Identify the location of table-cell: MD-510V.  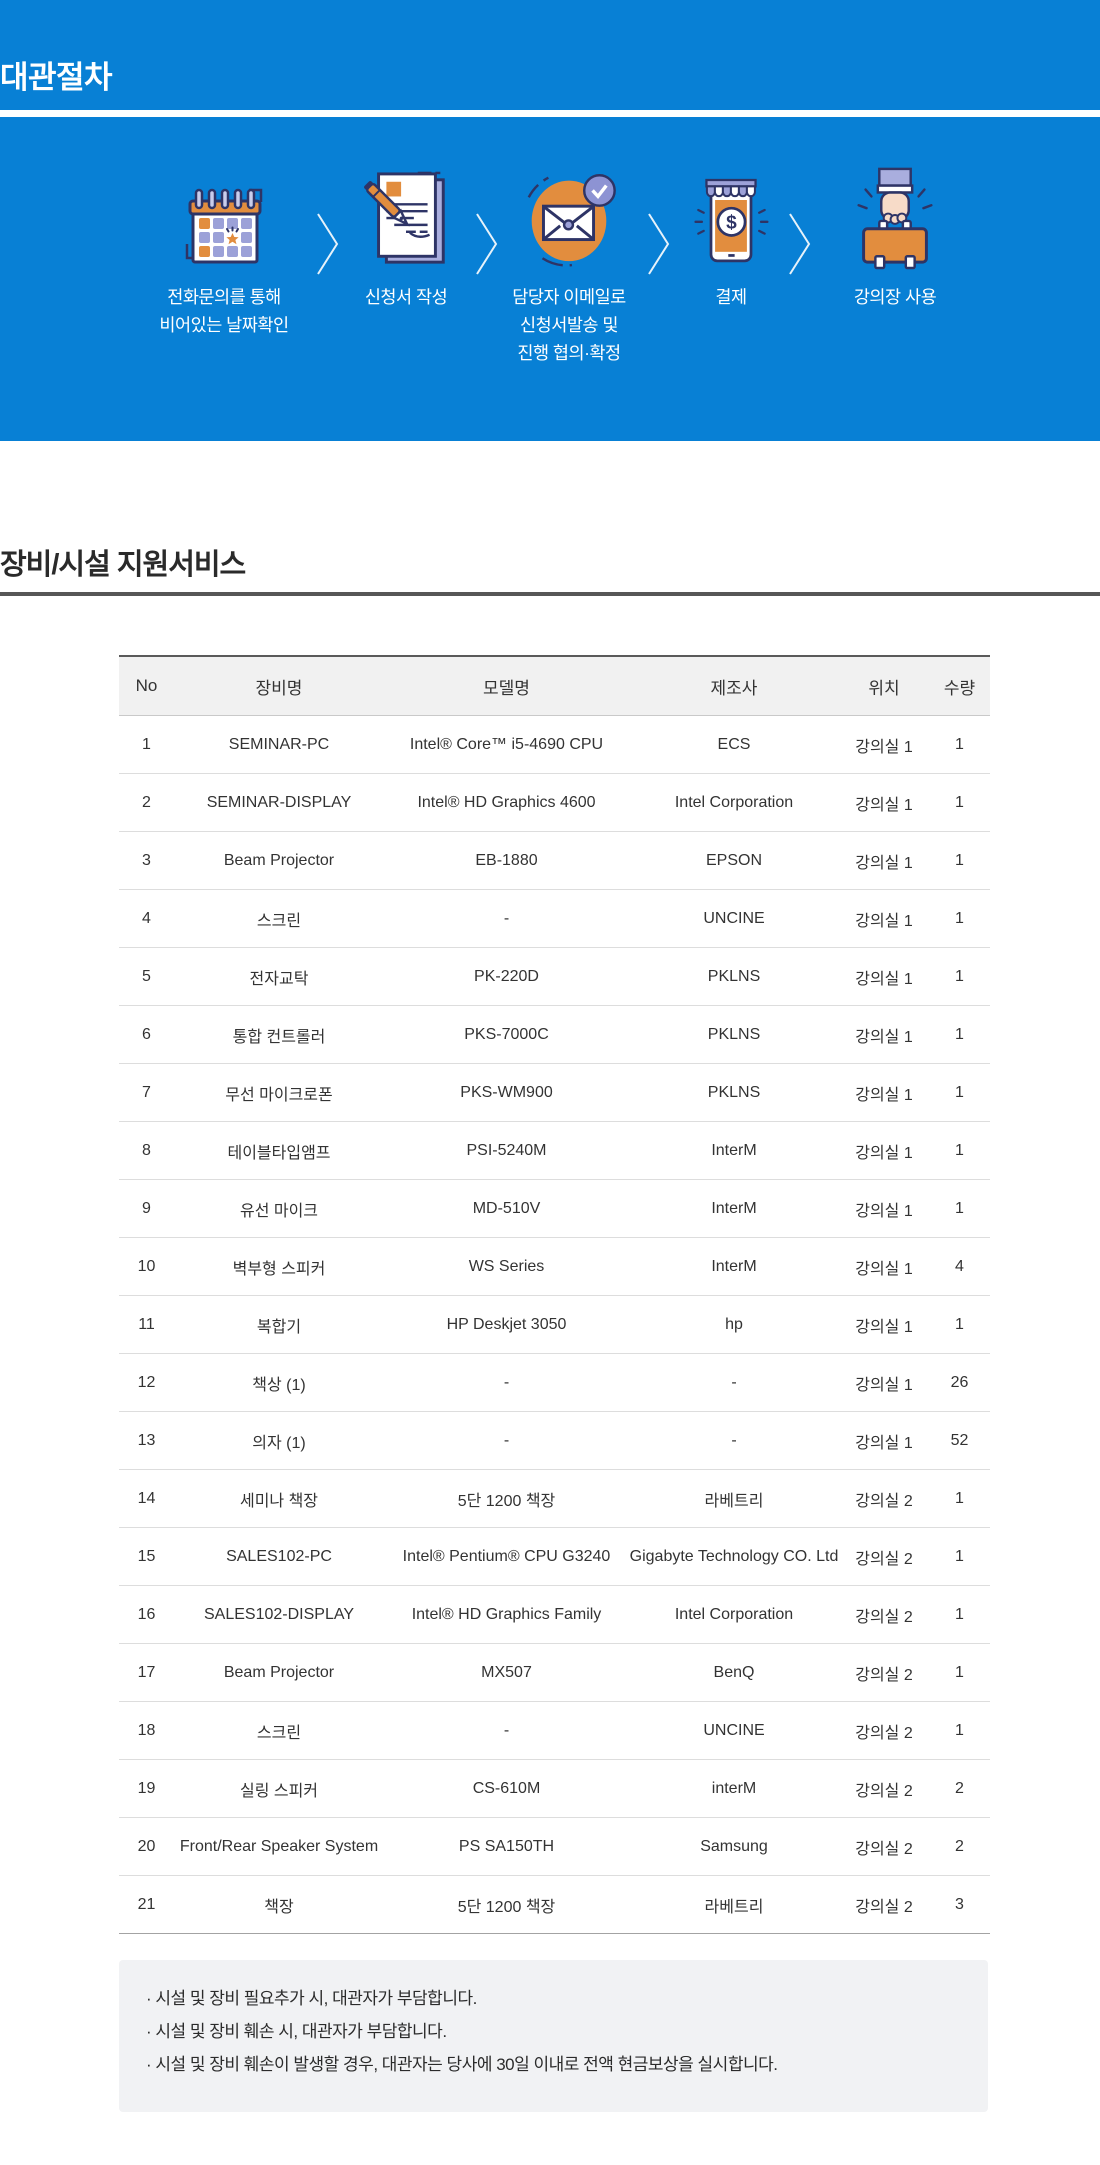
(506, 1208).